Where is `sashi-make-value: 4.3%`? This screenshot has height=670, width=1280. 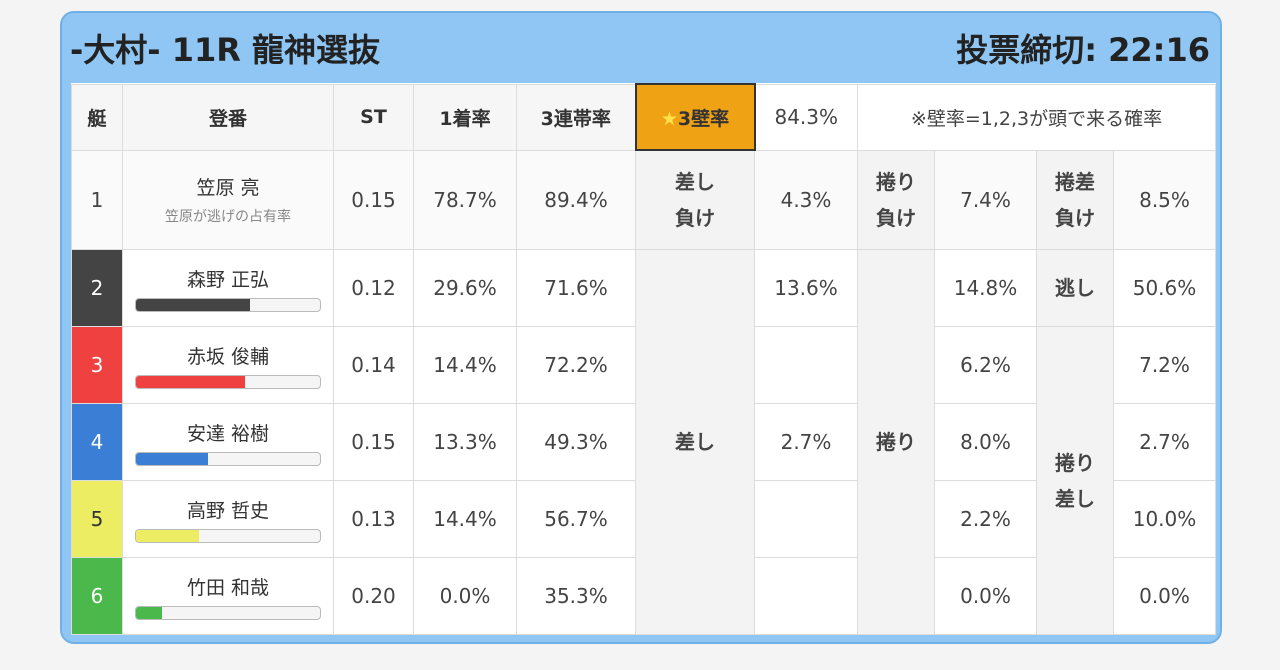
sashi-make-value: 4.3% is located at coordinates (806, 199).